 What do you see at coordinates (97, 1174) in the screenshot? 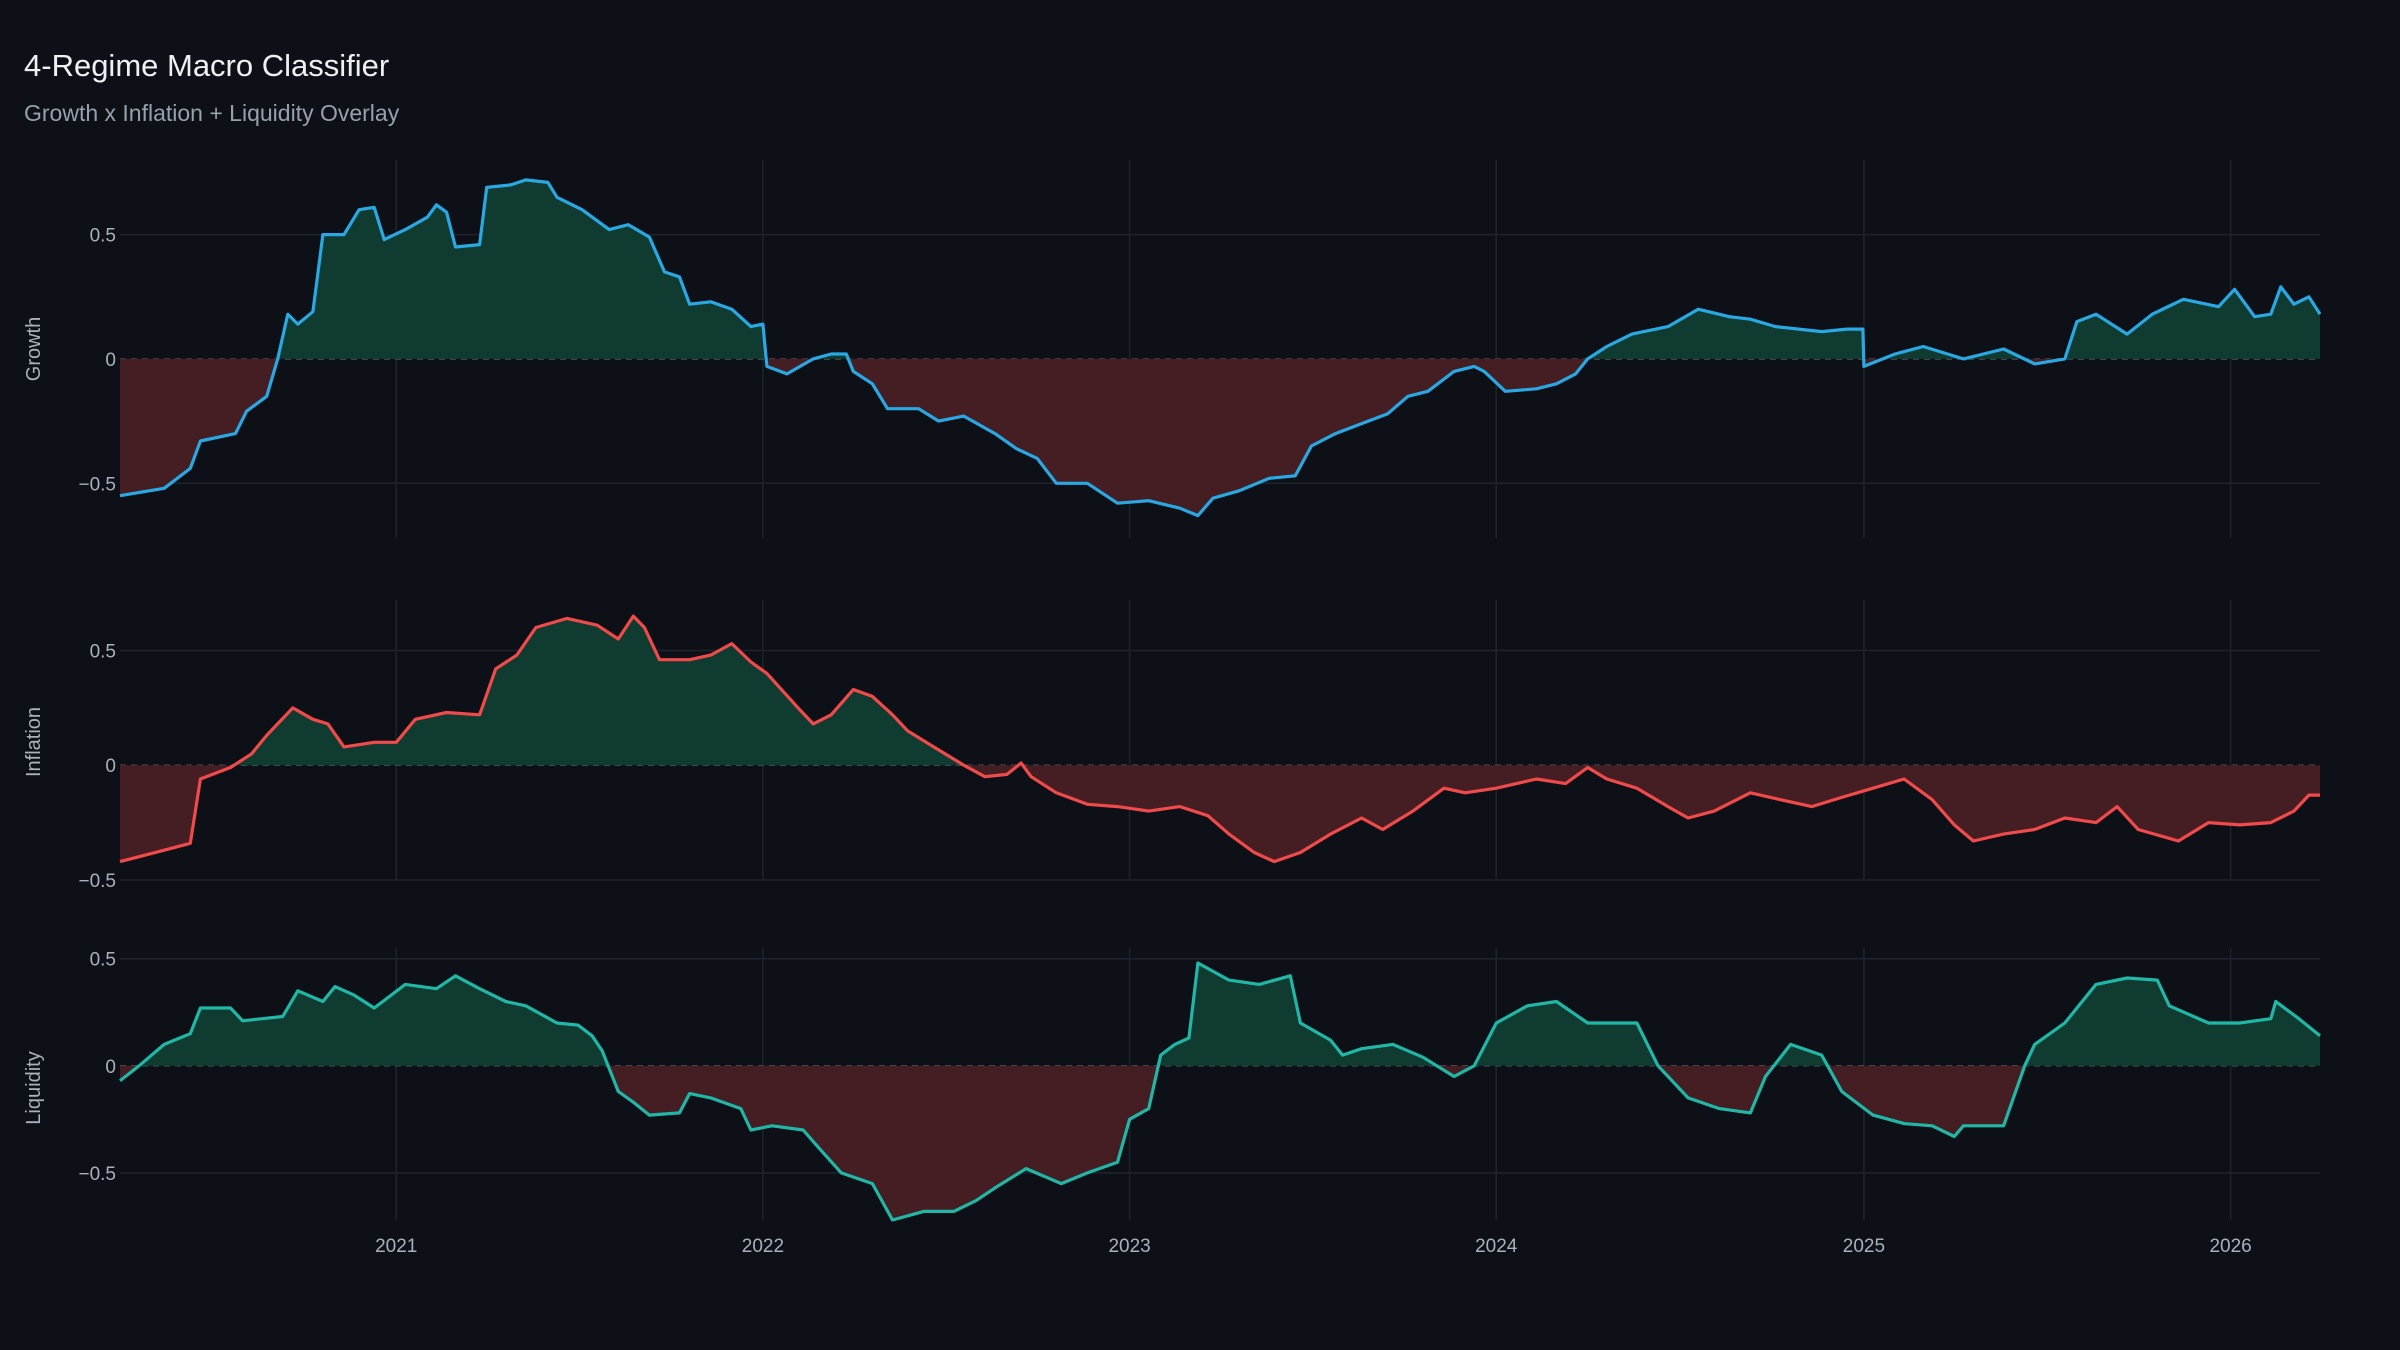
I see `liquidity-ytick-label: −0.5` at bounding box center [97, 1174].